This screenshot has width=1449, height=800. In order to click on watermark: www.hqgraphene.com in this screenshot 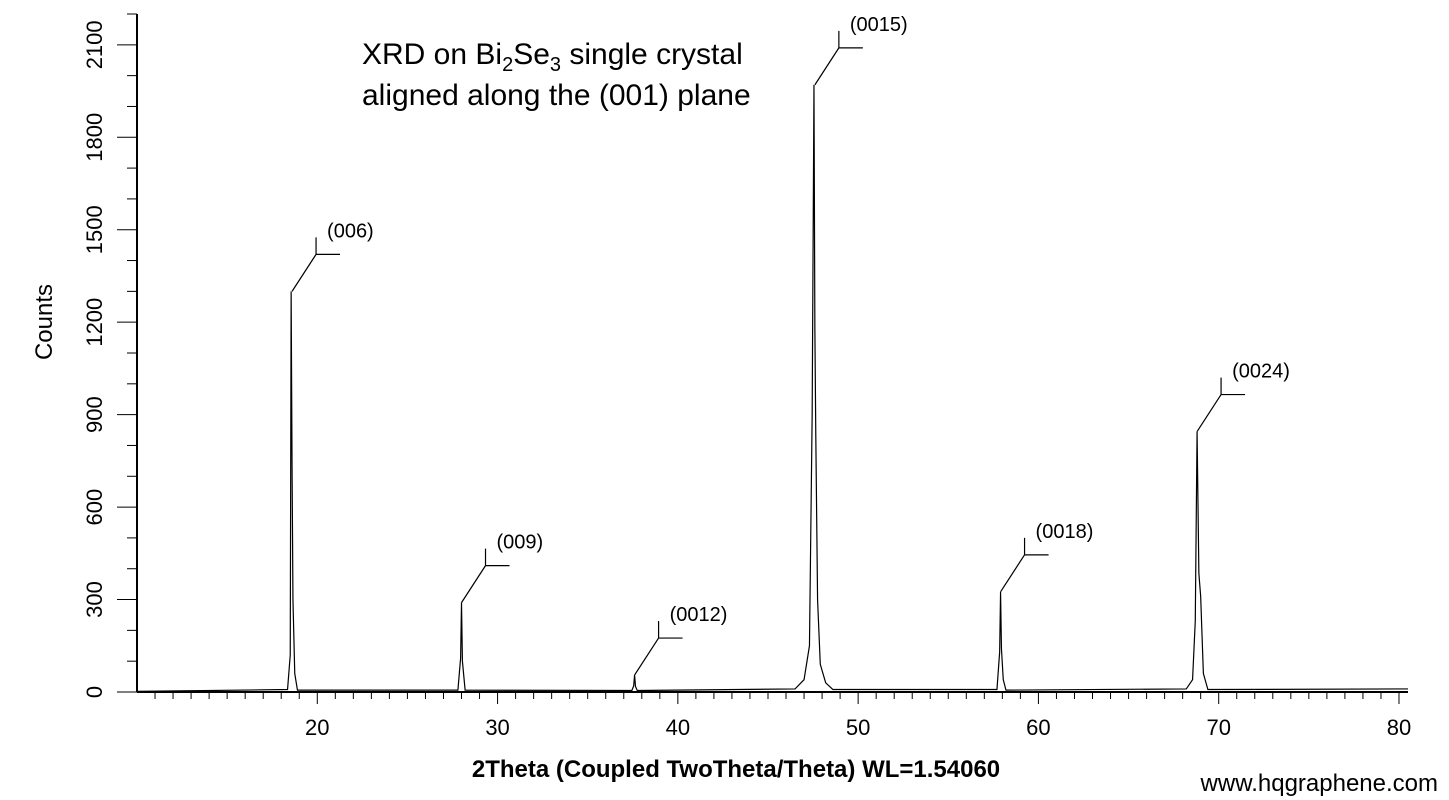, I will do `click(1319, 783)`.